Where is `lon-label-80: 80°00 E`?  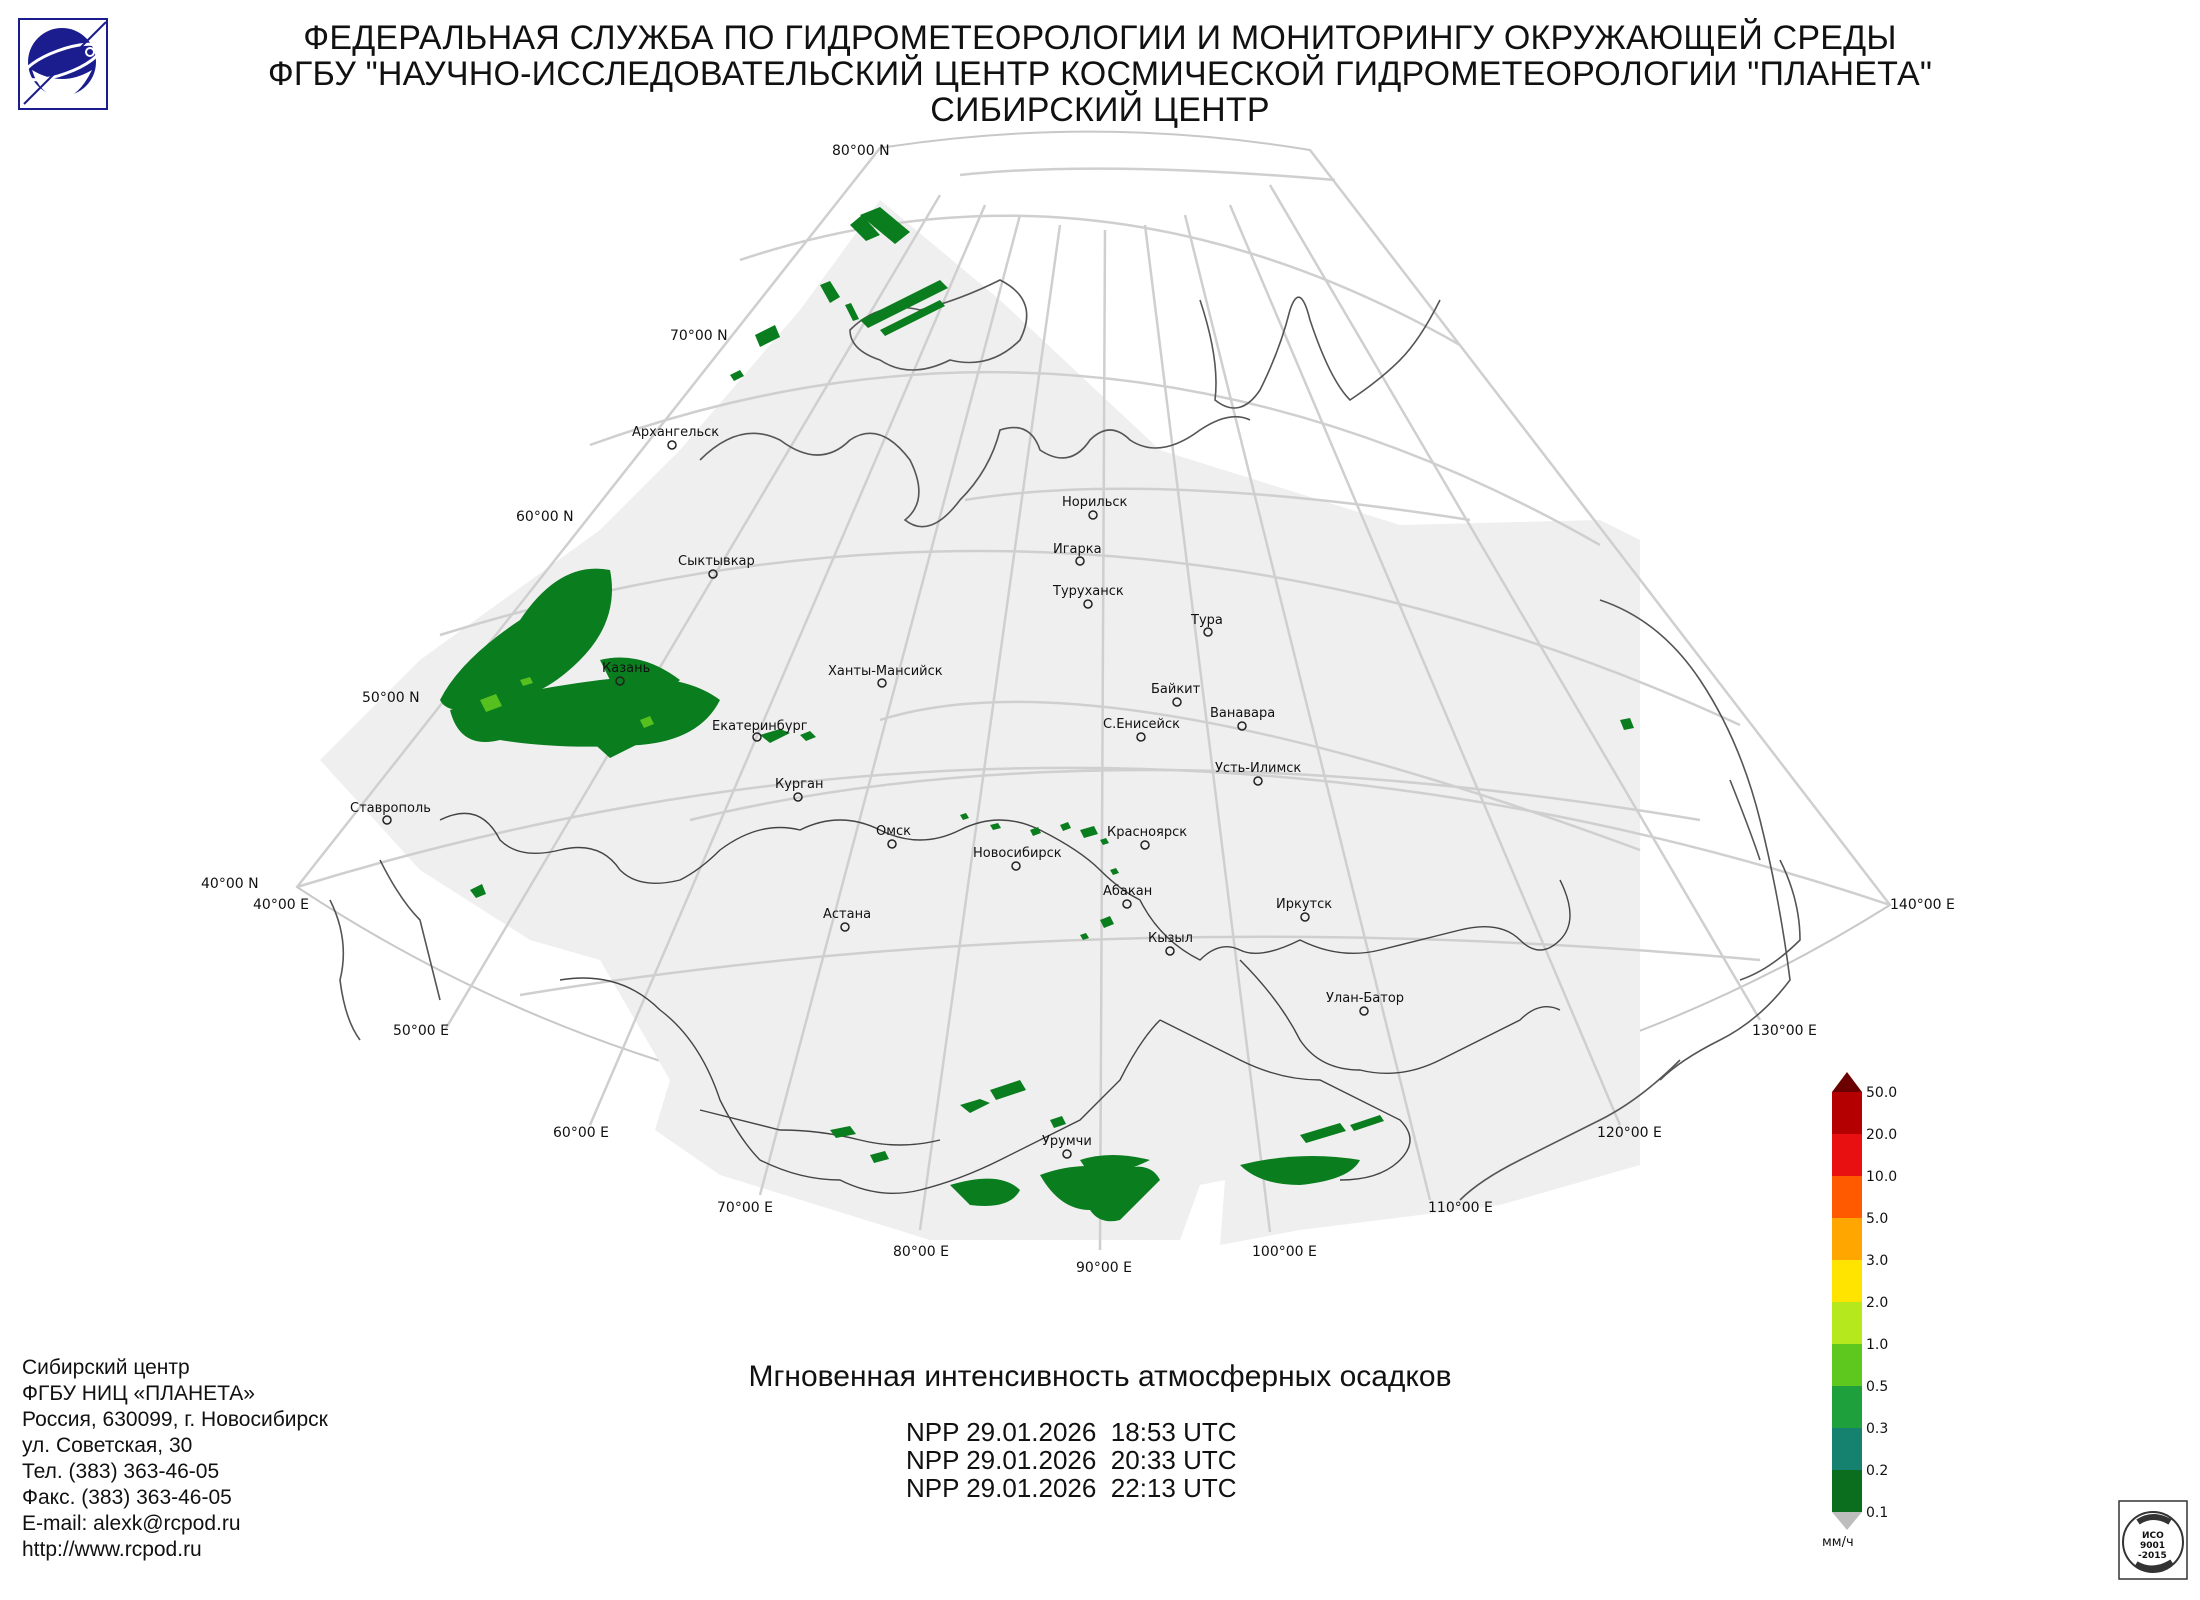 lon-label-80: 80°00 E is located at coordinates (921, 1252).